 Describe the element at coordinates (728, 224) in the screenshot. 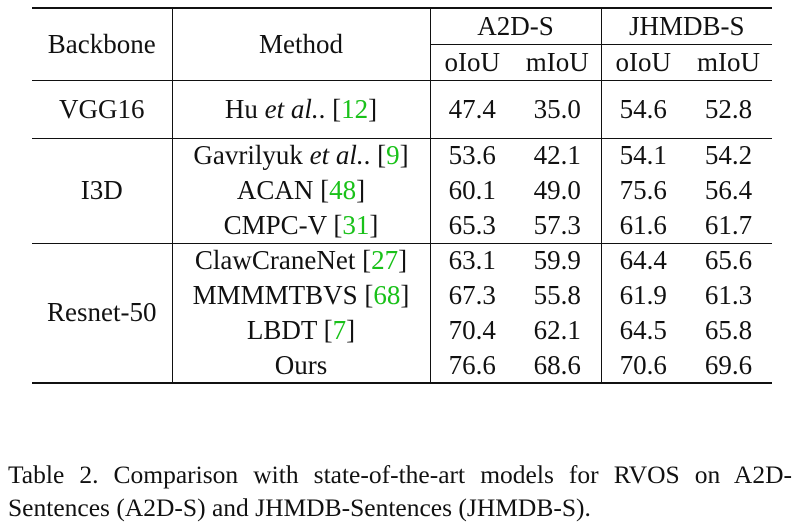

I see `value-cell: 61.7` at that location.